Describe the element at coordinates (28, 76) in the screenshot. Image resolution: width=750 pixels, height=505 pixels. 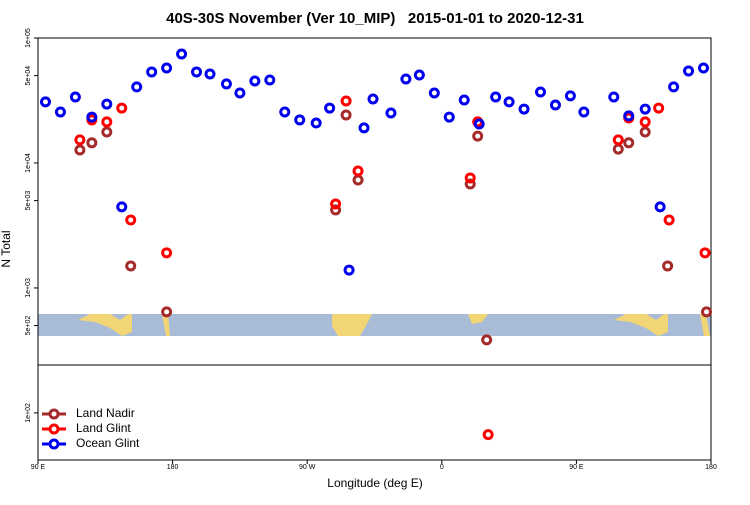
I see `y-tick-label: 5e+04` at that location.